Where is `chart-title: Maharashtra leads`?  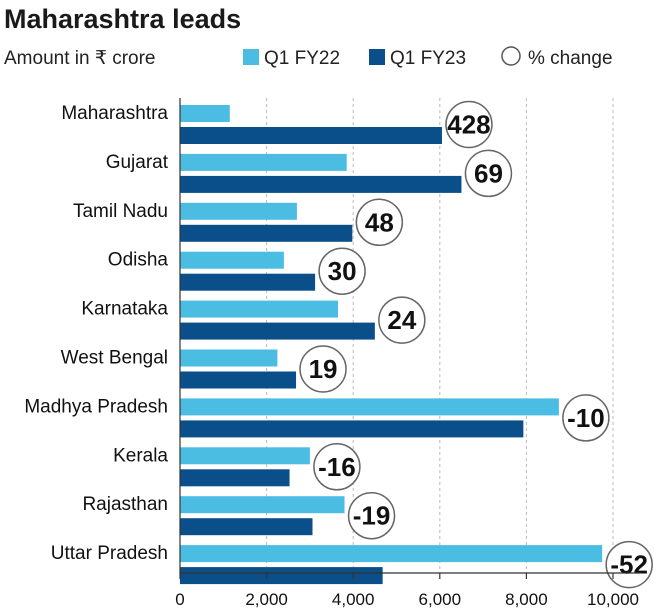 chart-title: Maharashtra leads is located at coordinates (122, 19).